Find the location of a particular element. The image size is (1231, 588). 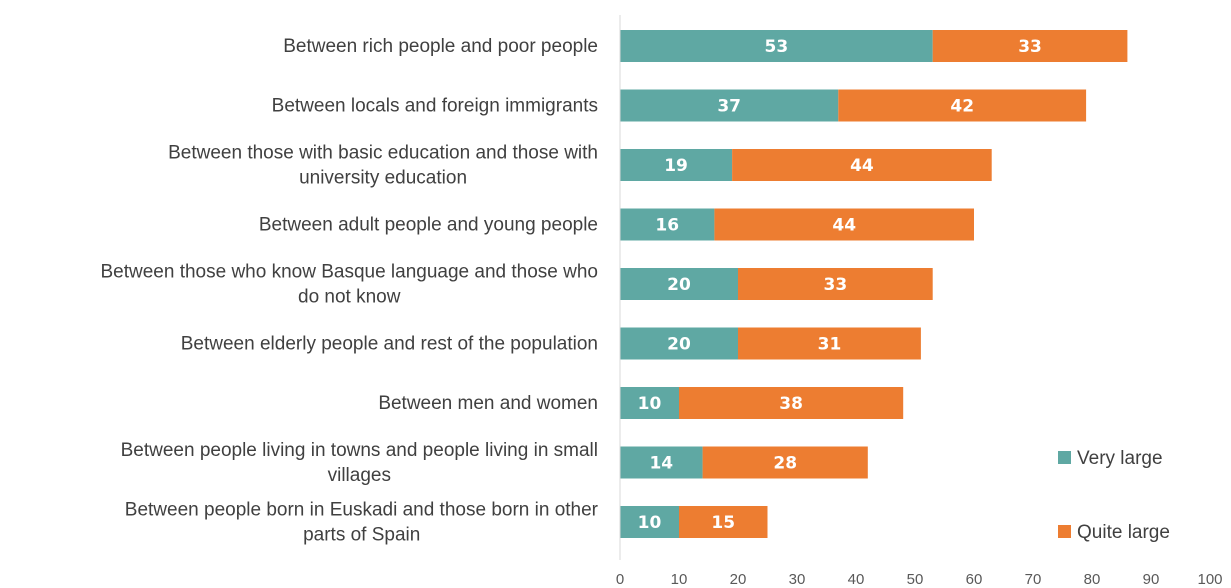

category-label-8-line-1: parts of Spain is located at coordinates (361, 535).